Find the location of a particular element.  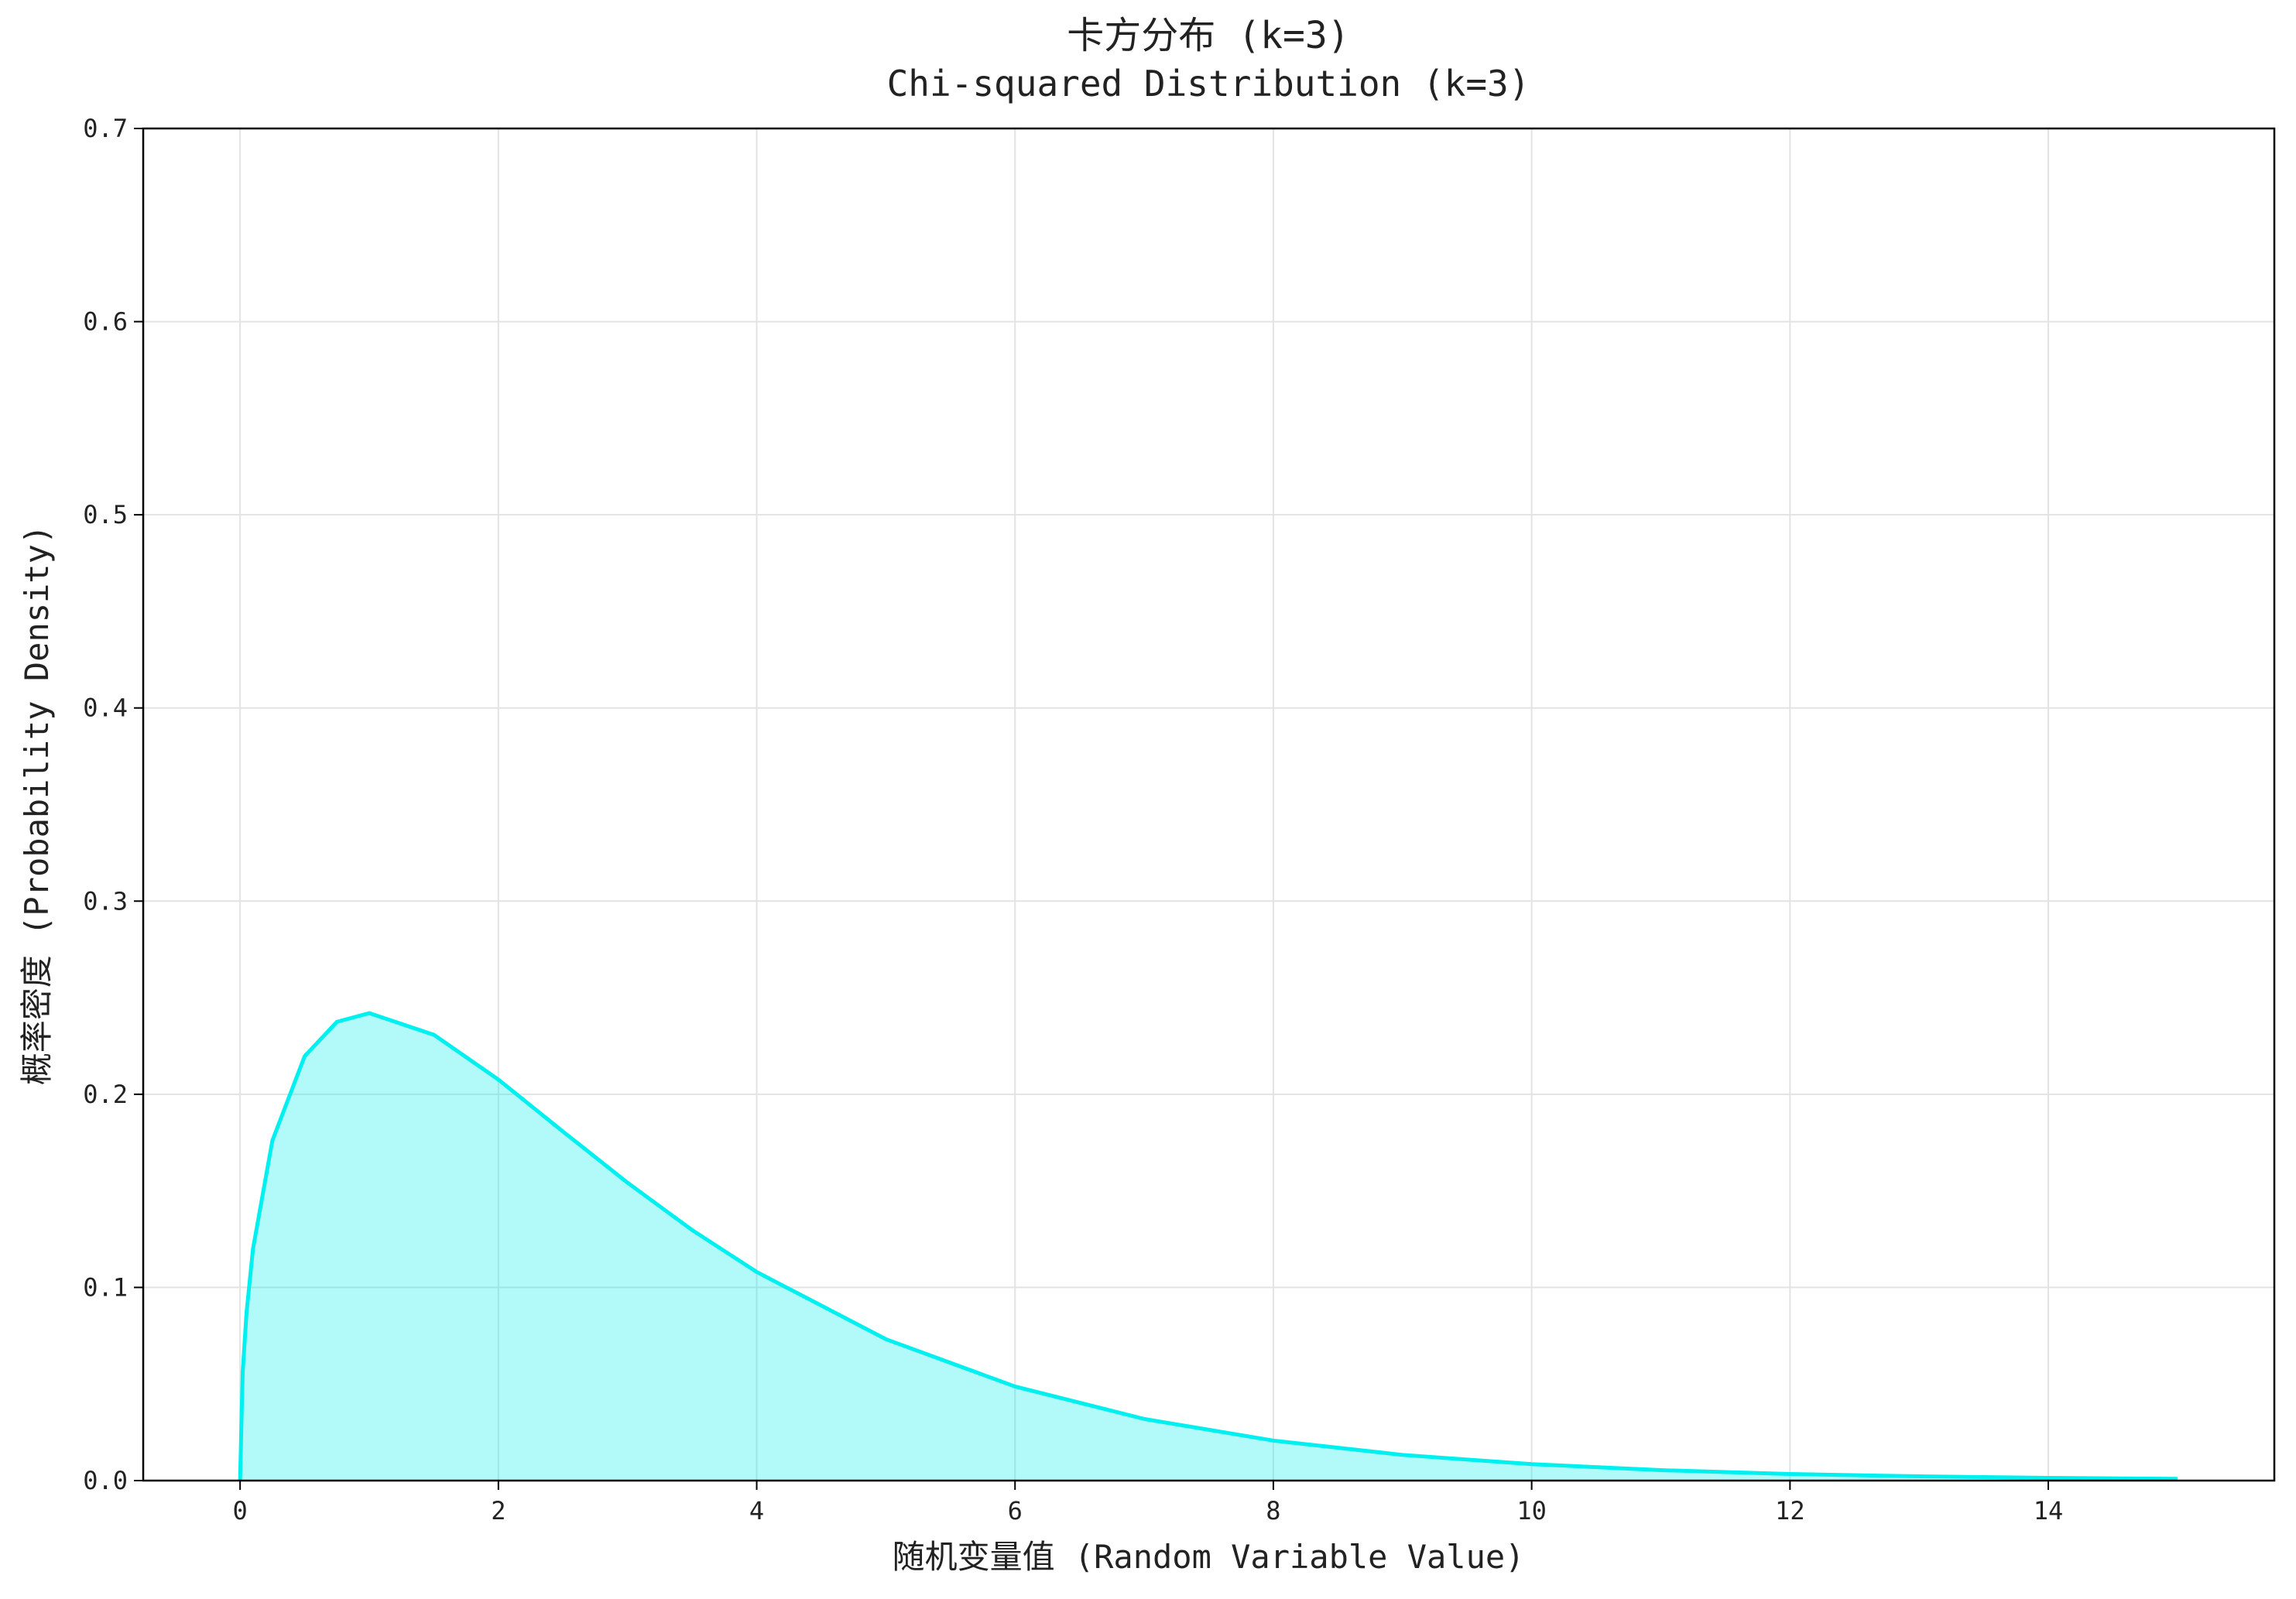

x-axis-label: 随机变量值 (Random Variable Value) is located at coordinates (1209, 1557).